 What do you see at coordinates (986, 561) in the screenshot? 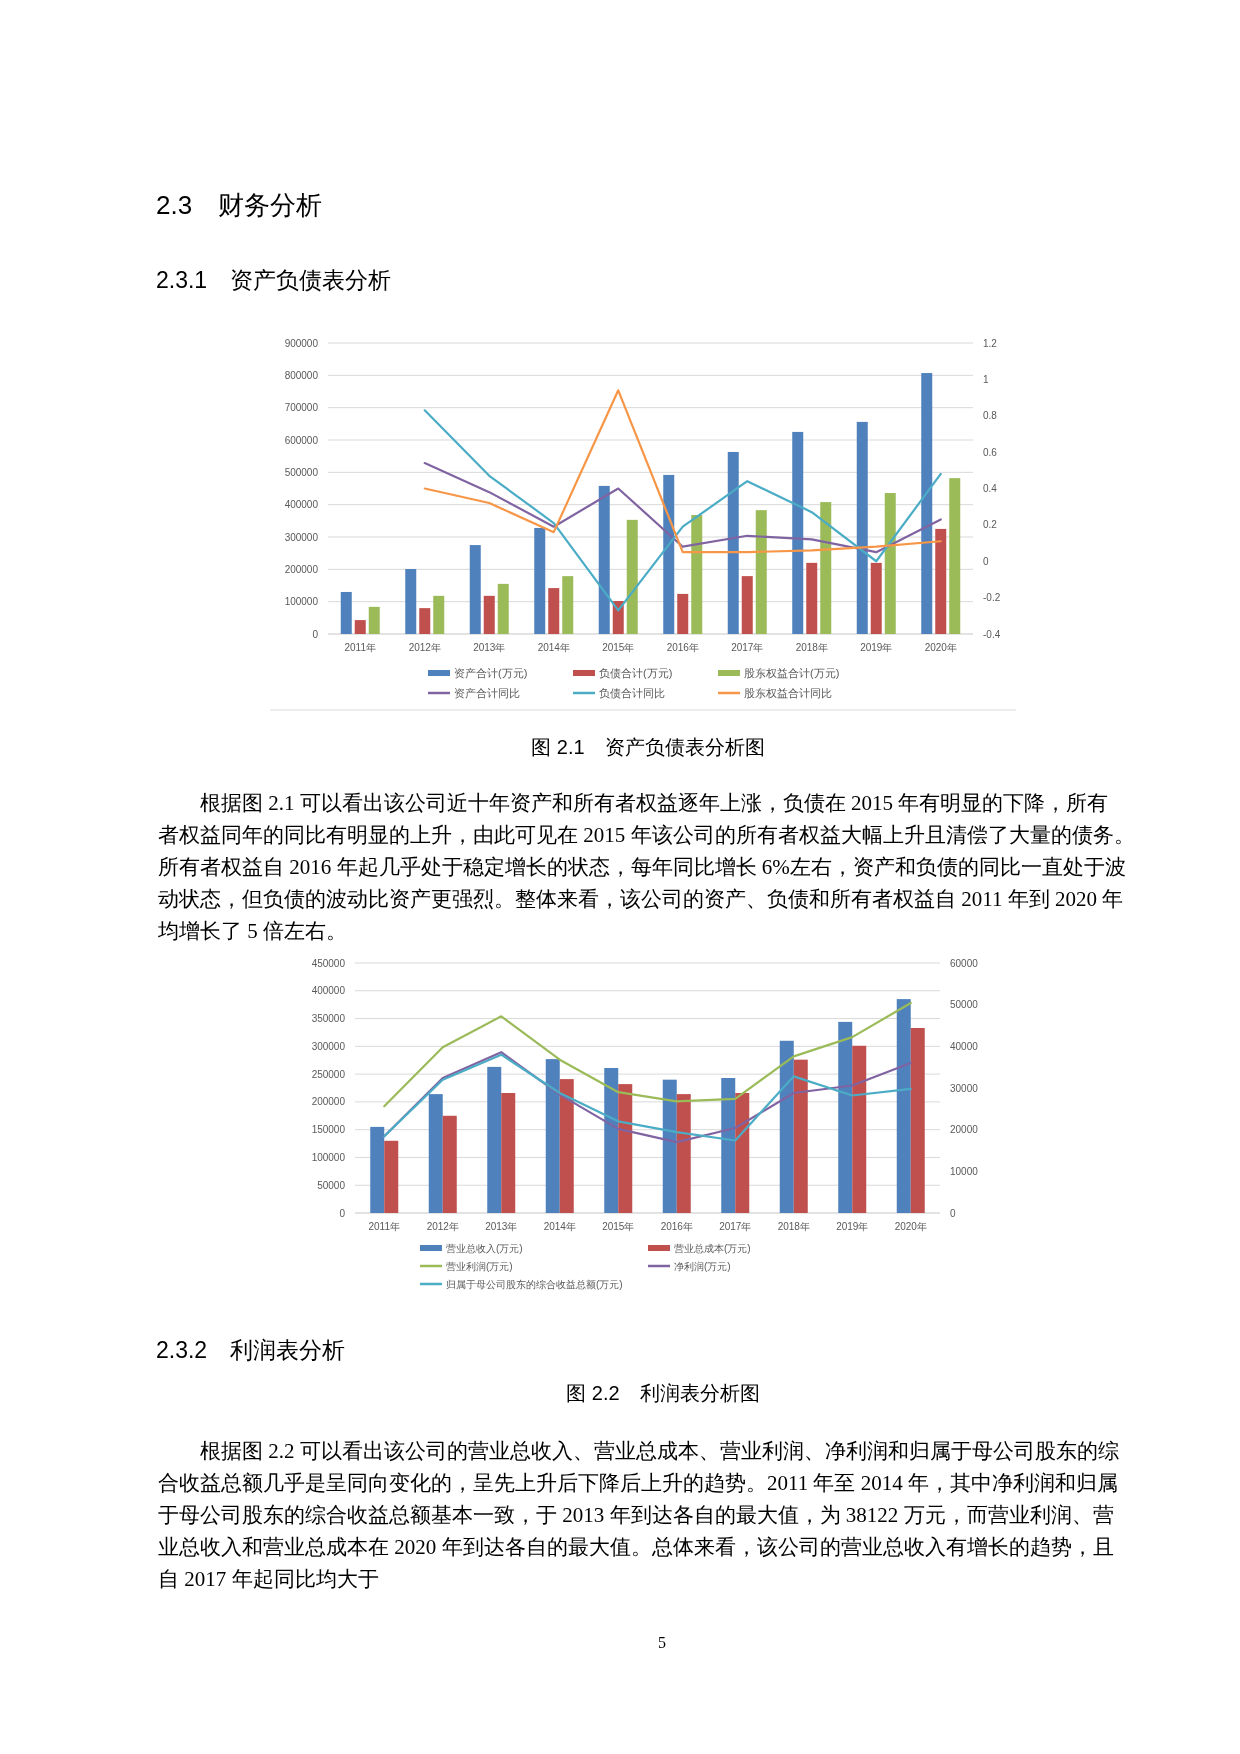
I see `y2-tick-label: 0` at bounding box center [986, 561].